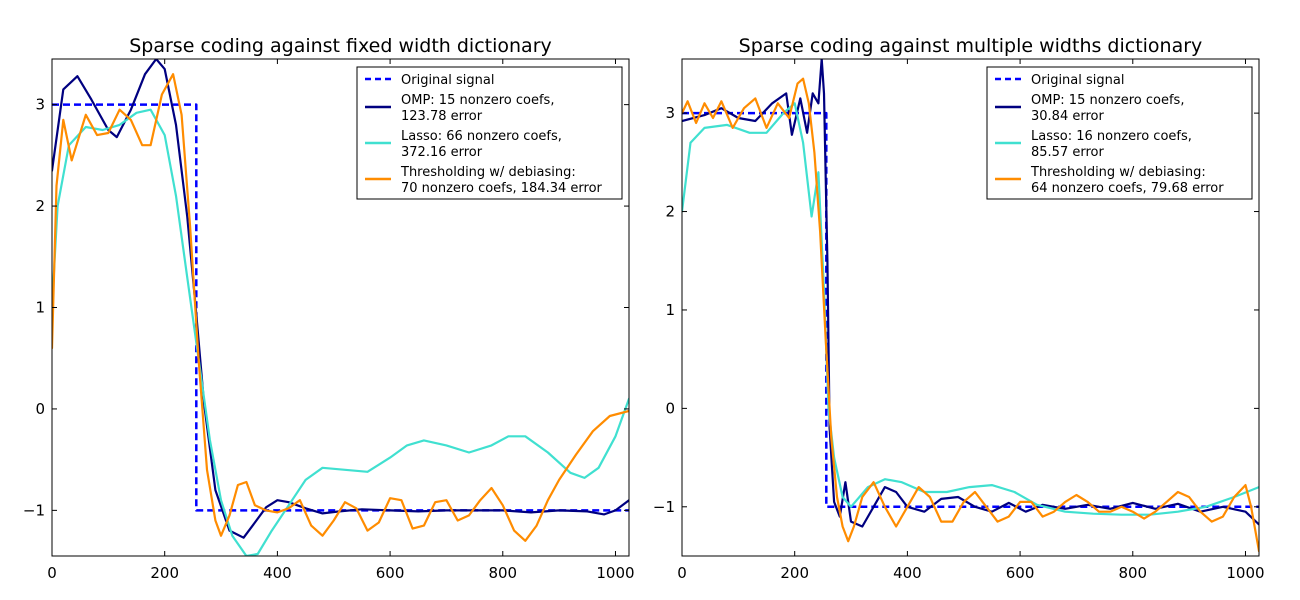  I want to click on legend-label: 64 nonzero coefs, 79.68 error, so click(1127, 188).